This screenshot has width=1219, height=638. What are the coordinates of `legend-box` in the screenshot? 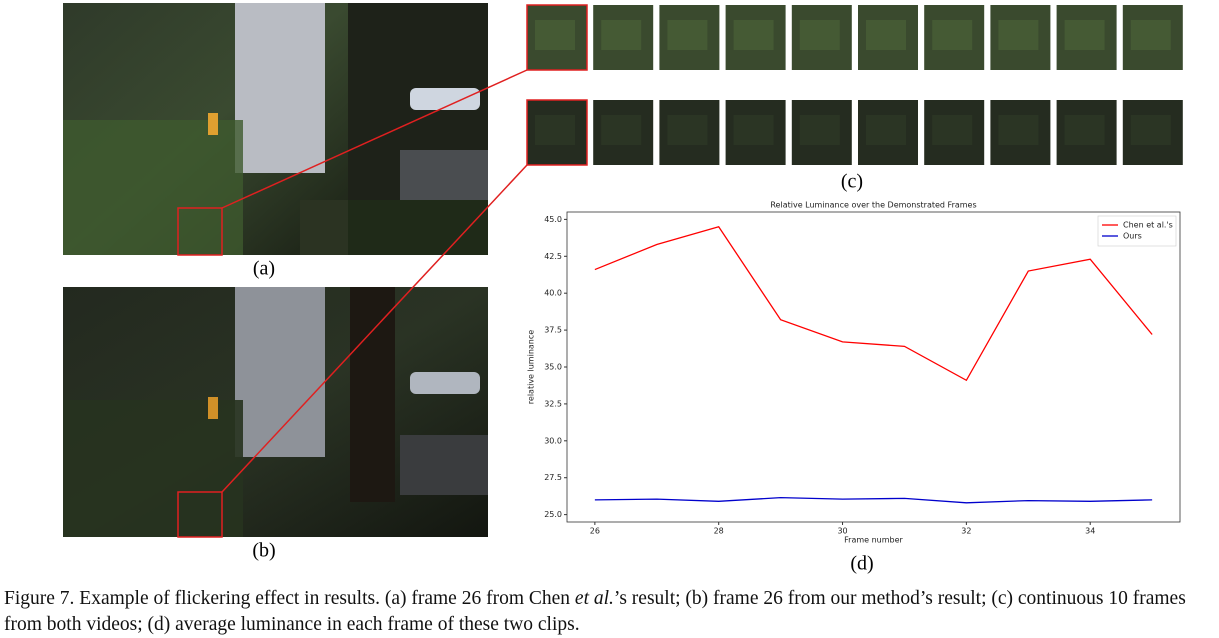 It's located at (1137, 231).